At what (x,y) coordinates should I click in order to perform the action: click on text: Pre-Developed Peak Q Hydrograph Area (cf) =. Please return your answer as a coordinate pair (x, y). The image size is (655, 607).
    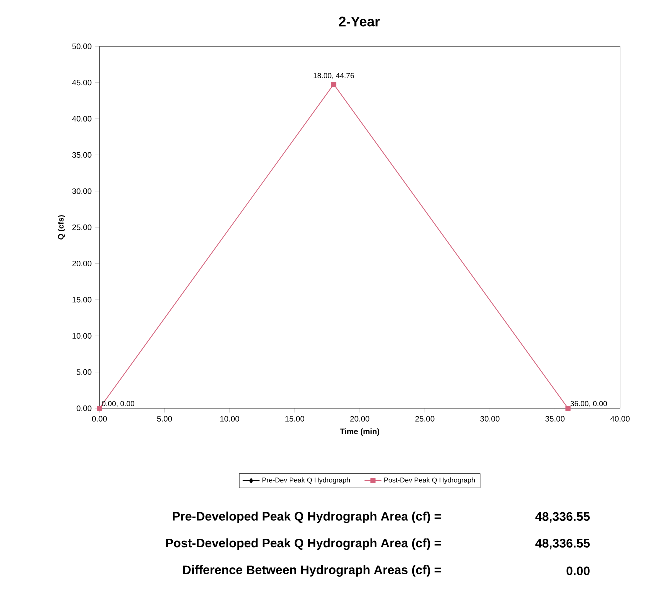
    Looking at the image, I should click on (307, 518).